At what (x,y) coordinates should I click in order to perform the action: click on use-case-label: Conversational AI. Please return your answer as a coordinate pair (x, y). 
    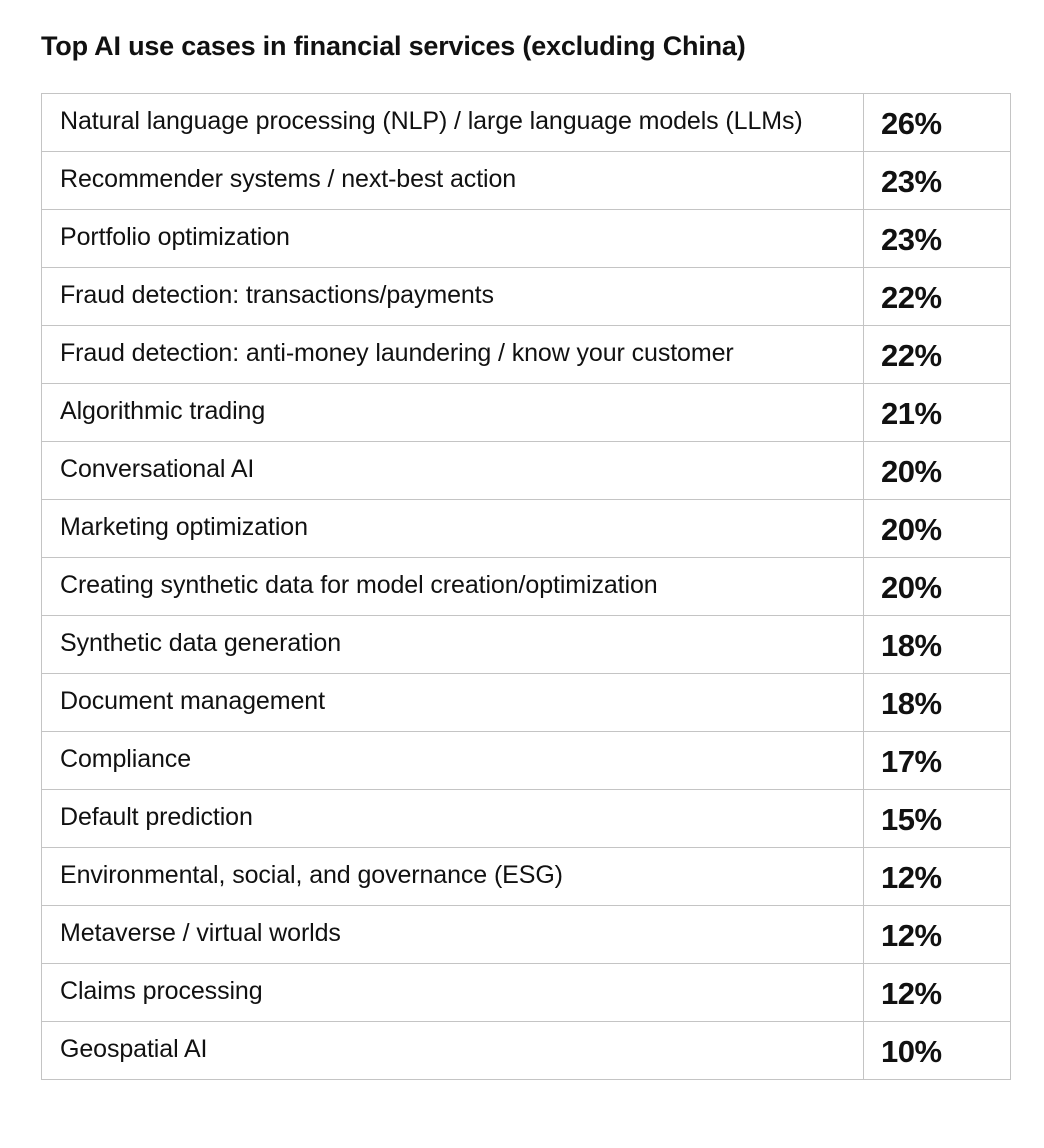
    Looking at the image, I should click on (157, 469).